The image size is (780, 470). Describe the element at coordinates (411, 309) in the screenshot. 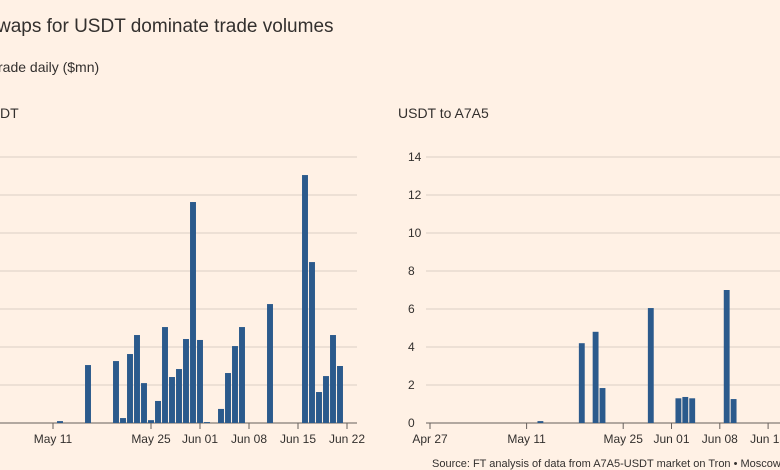

I see `y-tick-label: 6` at that location.